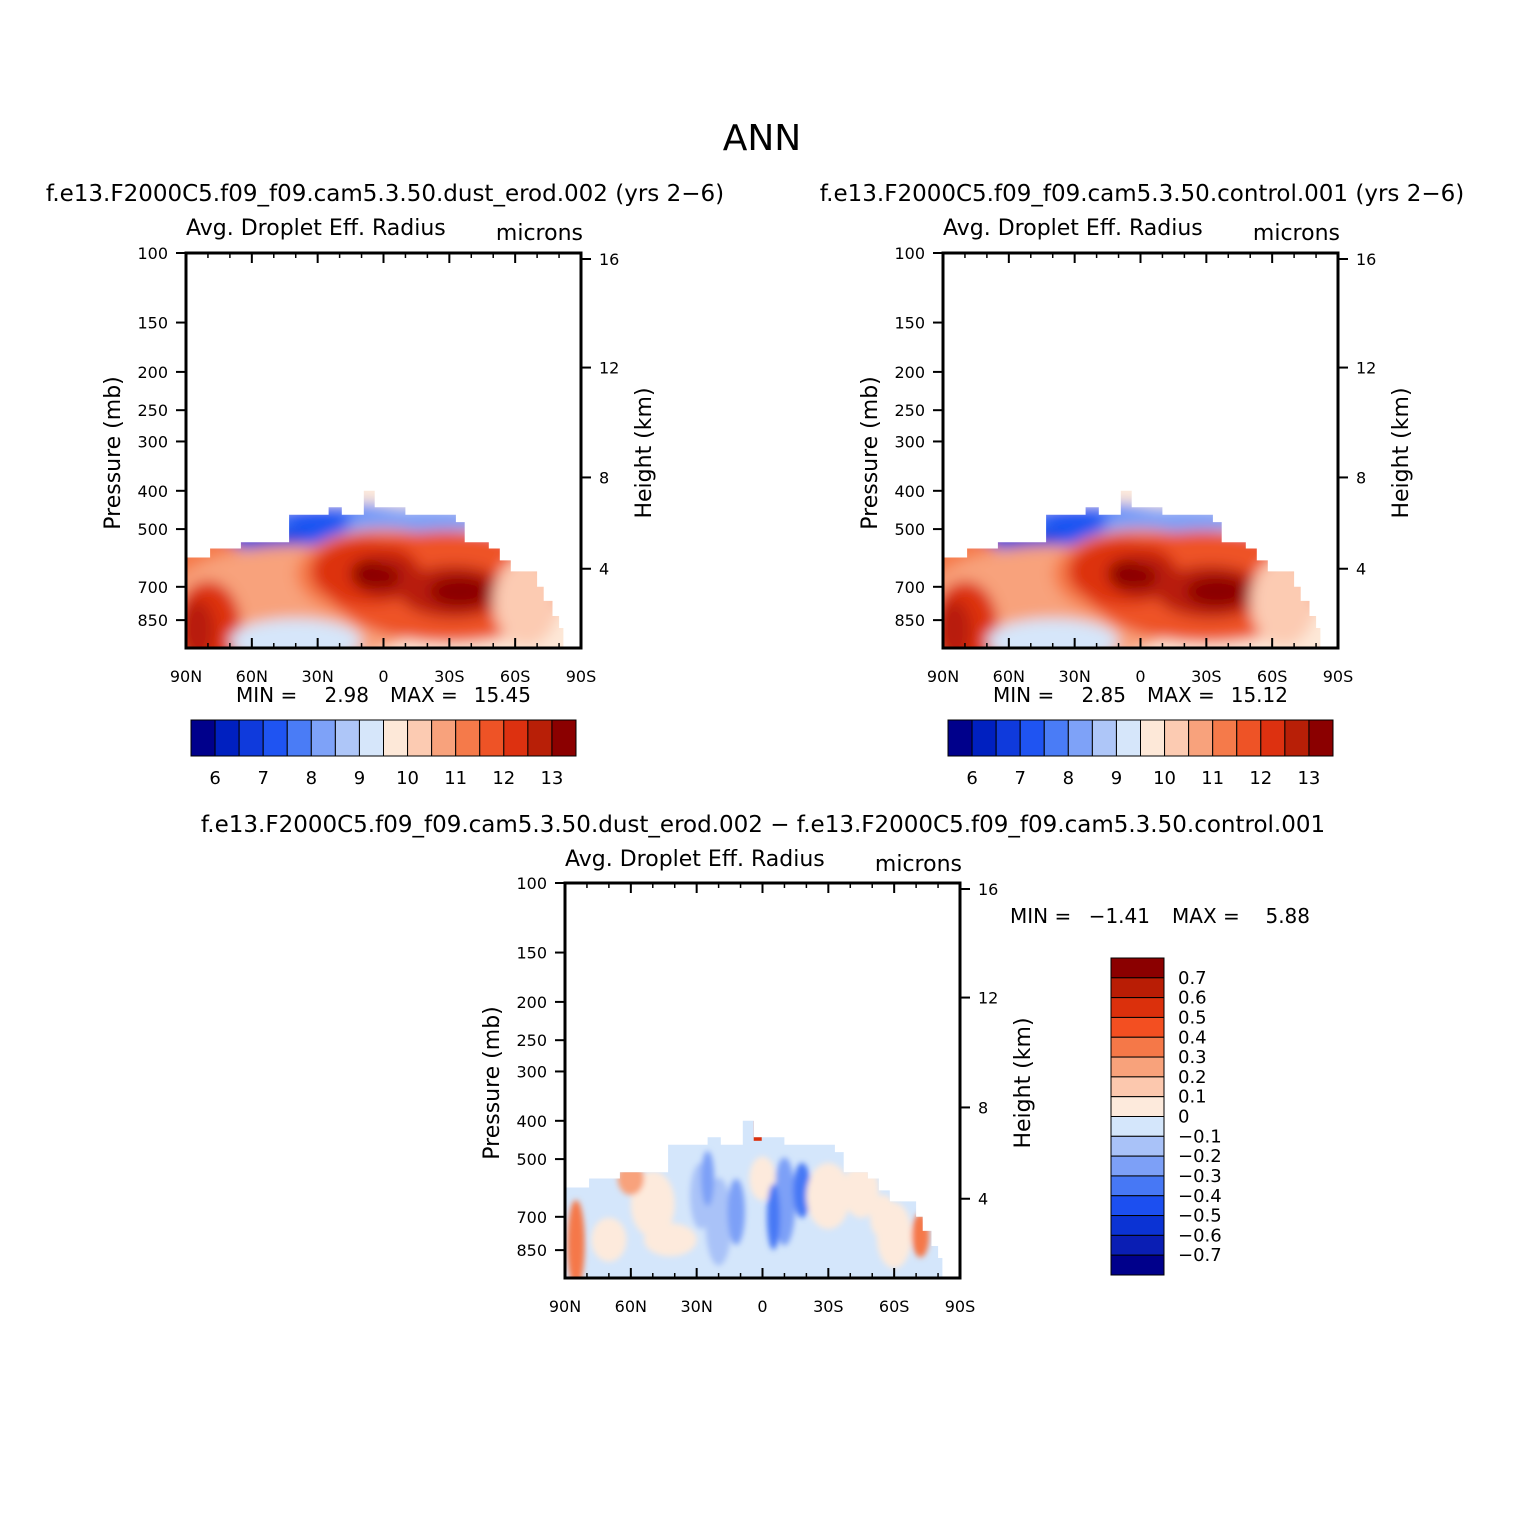 The image size is (1524, 1524). I want to click on colorbar-label: −0.2, so click(1200, 1156).